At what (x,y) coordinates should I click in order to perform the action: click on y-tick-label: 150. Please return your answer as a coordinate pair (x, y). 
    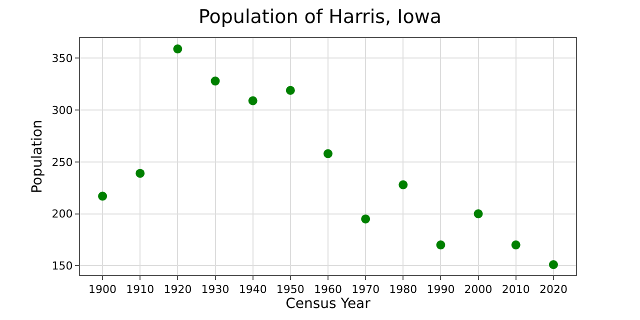
    Looking at the image, I should click on (62, 266).